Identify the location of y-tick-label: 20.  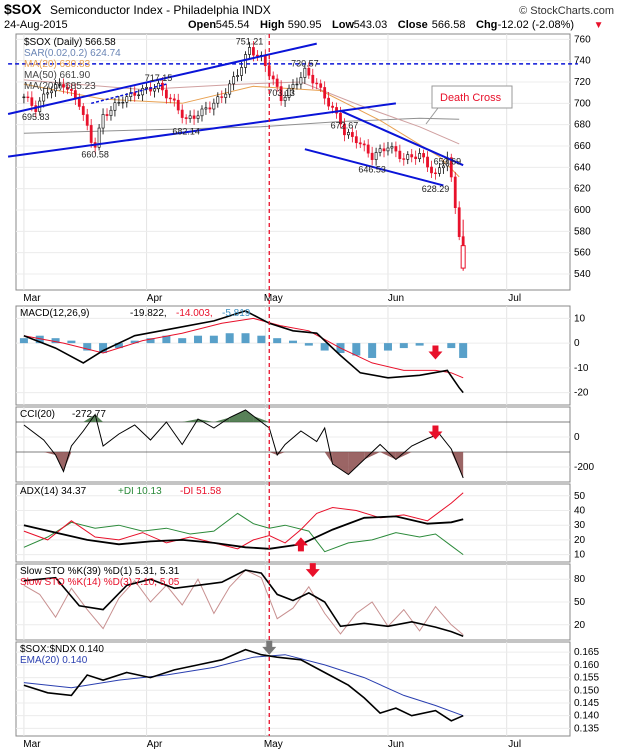
(580, 625).